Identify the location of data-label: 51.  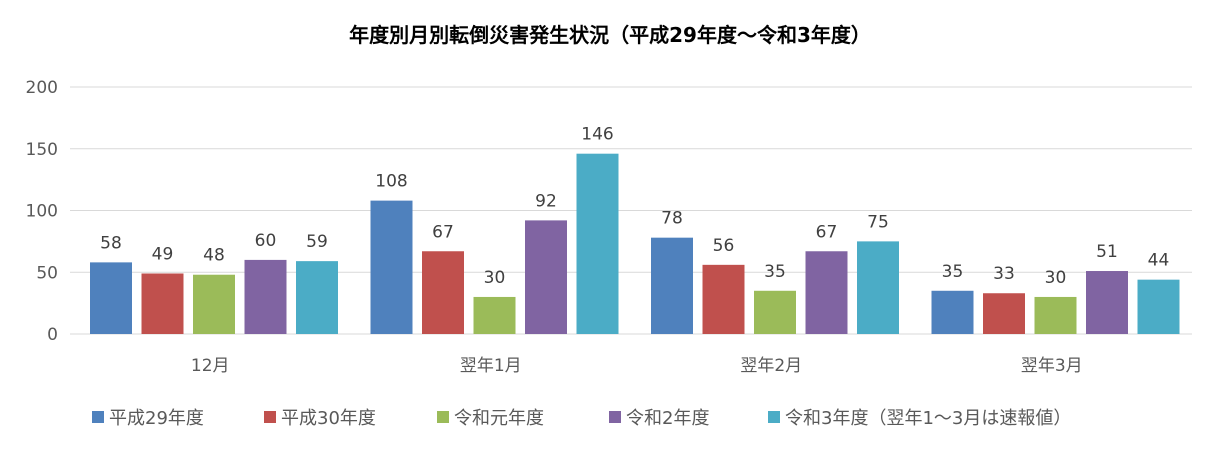
(1107, 252).